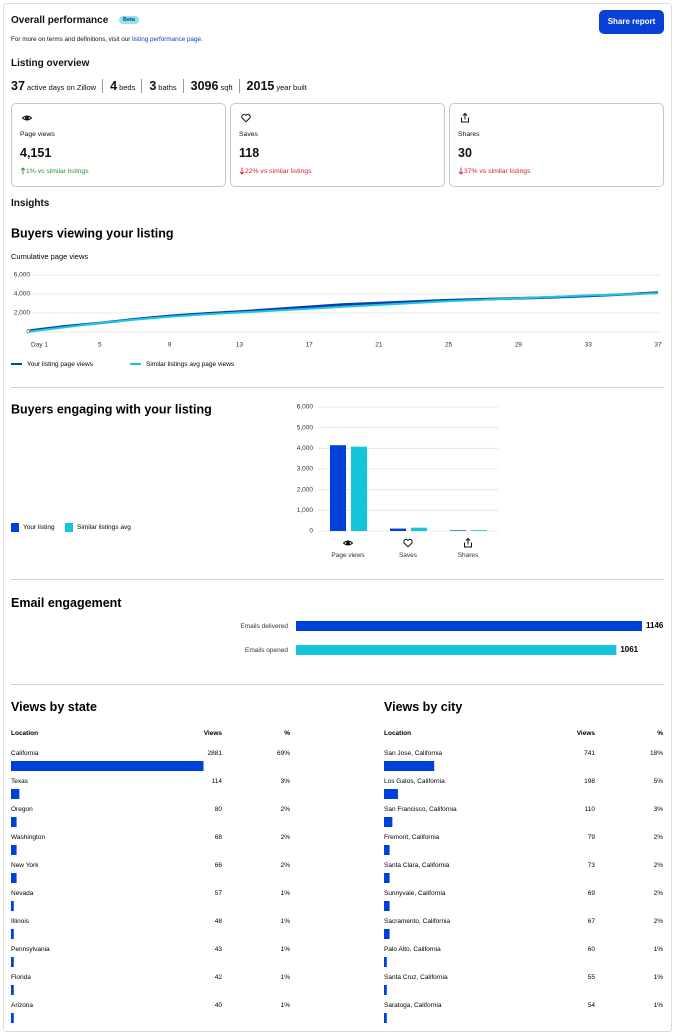  I want to click on stat: 2015 year built, so click(272, 86).